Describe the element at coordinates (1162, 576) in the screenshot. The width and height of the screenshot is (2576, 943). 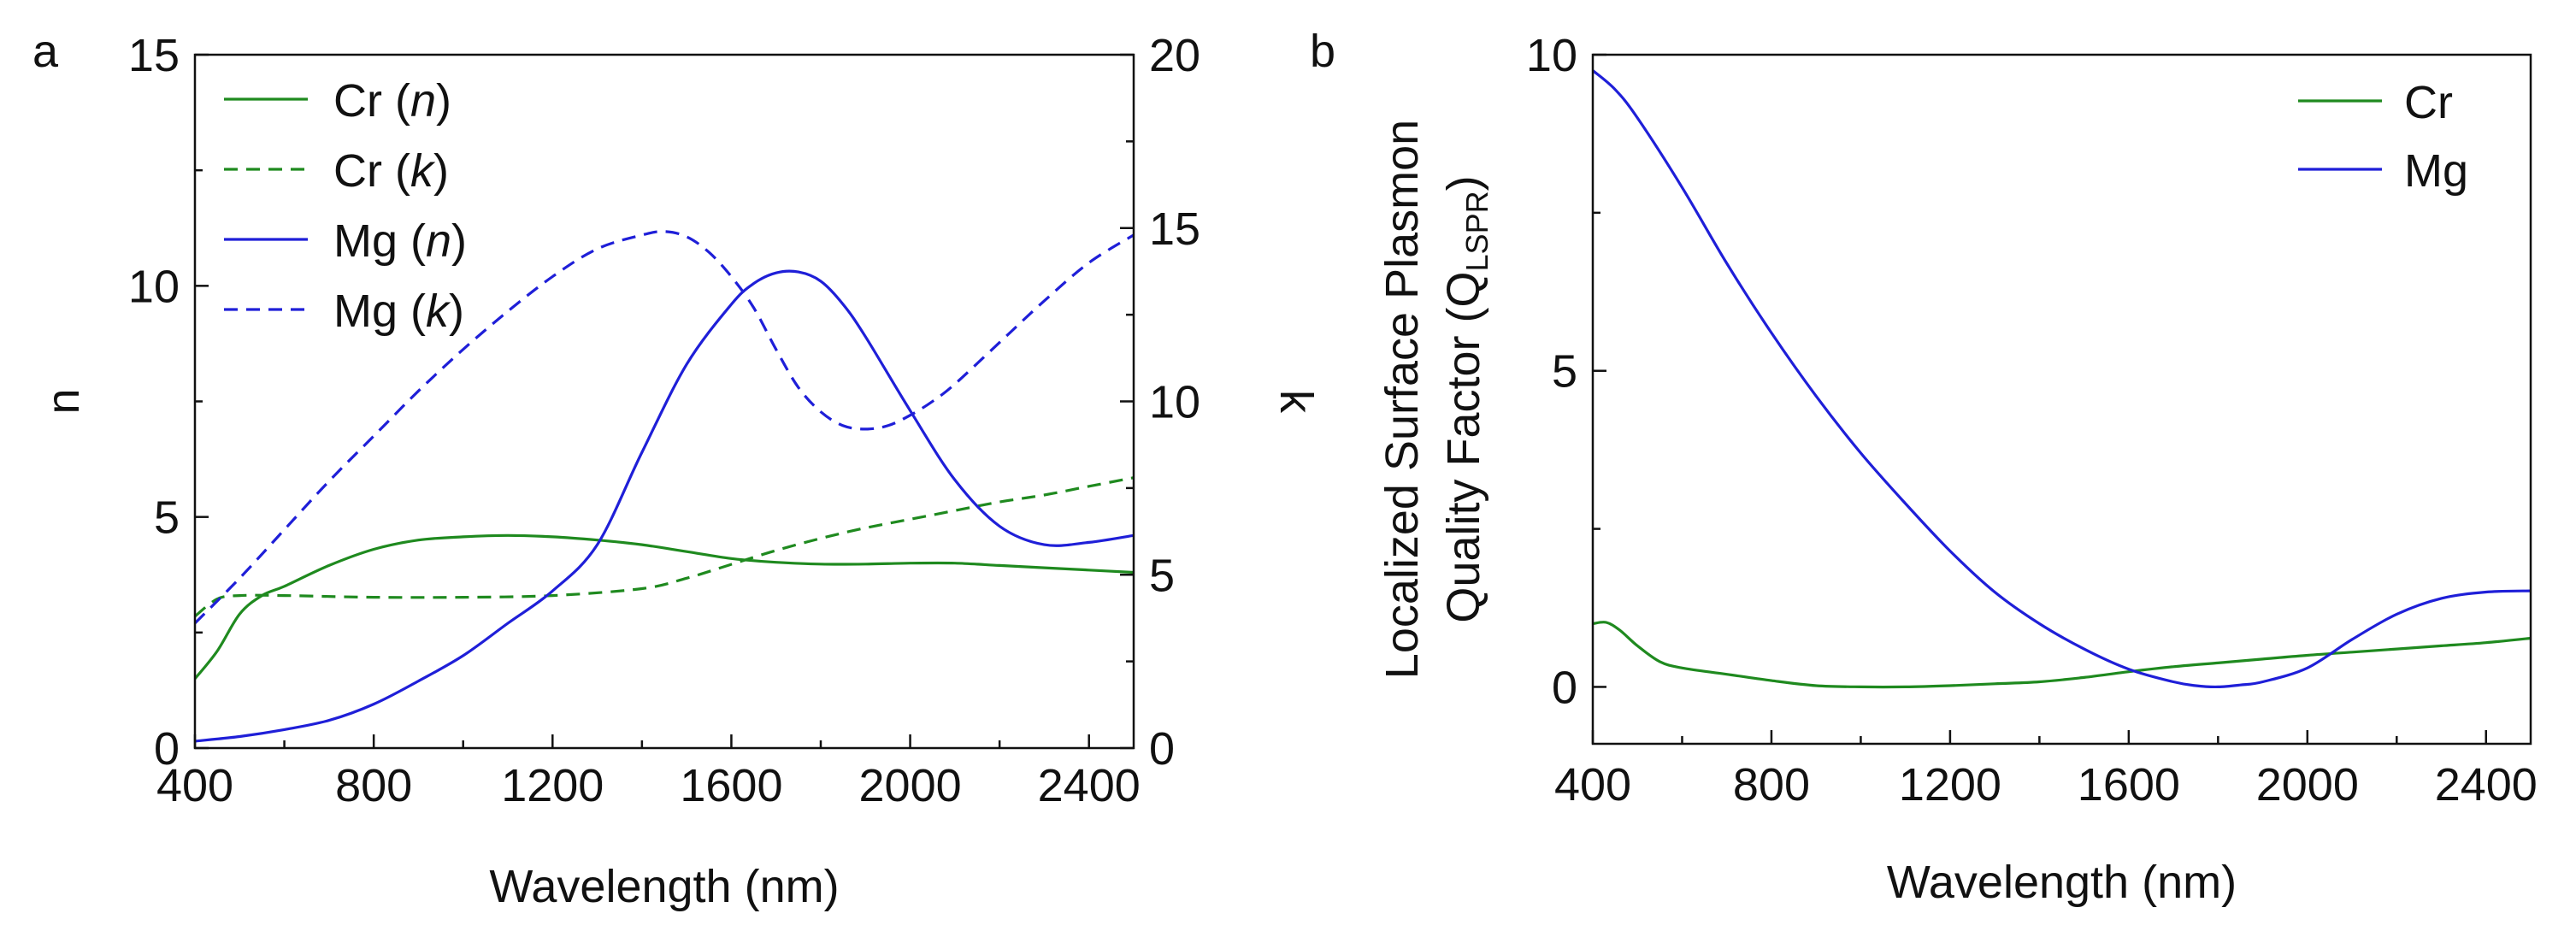
I see `y2-tick-label: 5` at that location.